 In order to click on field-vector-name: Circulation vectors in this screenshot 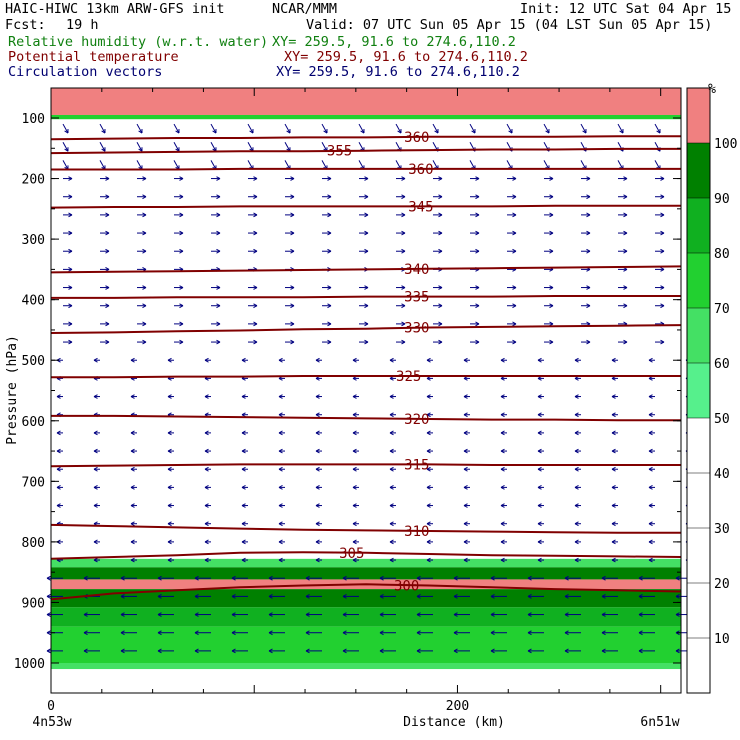, I will do `click(85, 72)`.